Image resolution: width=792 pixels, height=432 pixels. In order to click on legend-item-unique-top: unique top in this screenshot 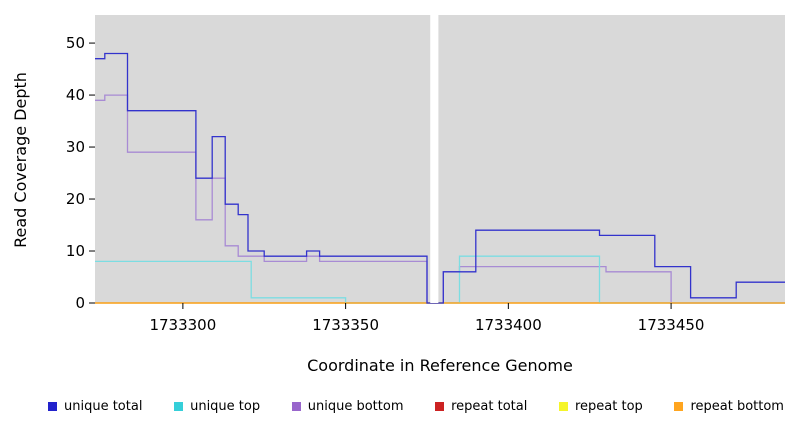, I will do `click(217, 406)`.